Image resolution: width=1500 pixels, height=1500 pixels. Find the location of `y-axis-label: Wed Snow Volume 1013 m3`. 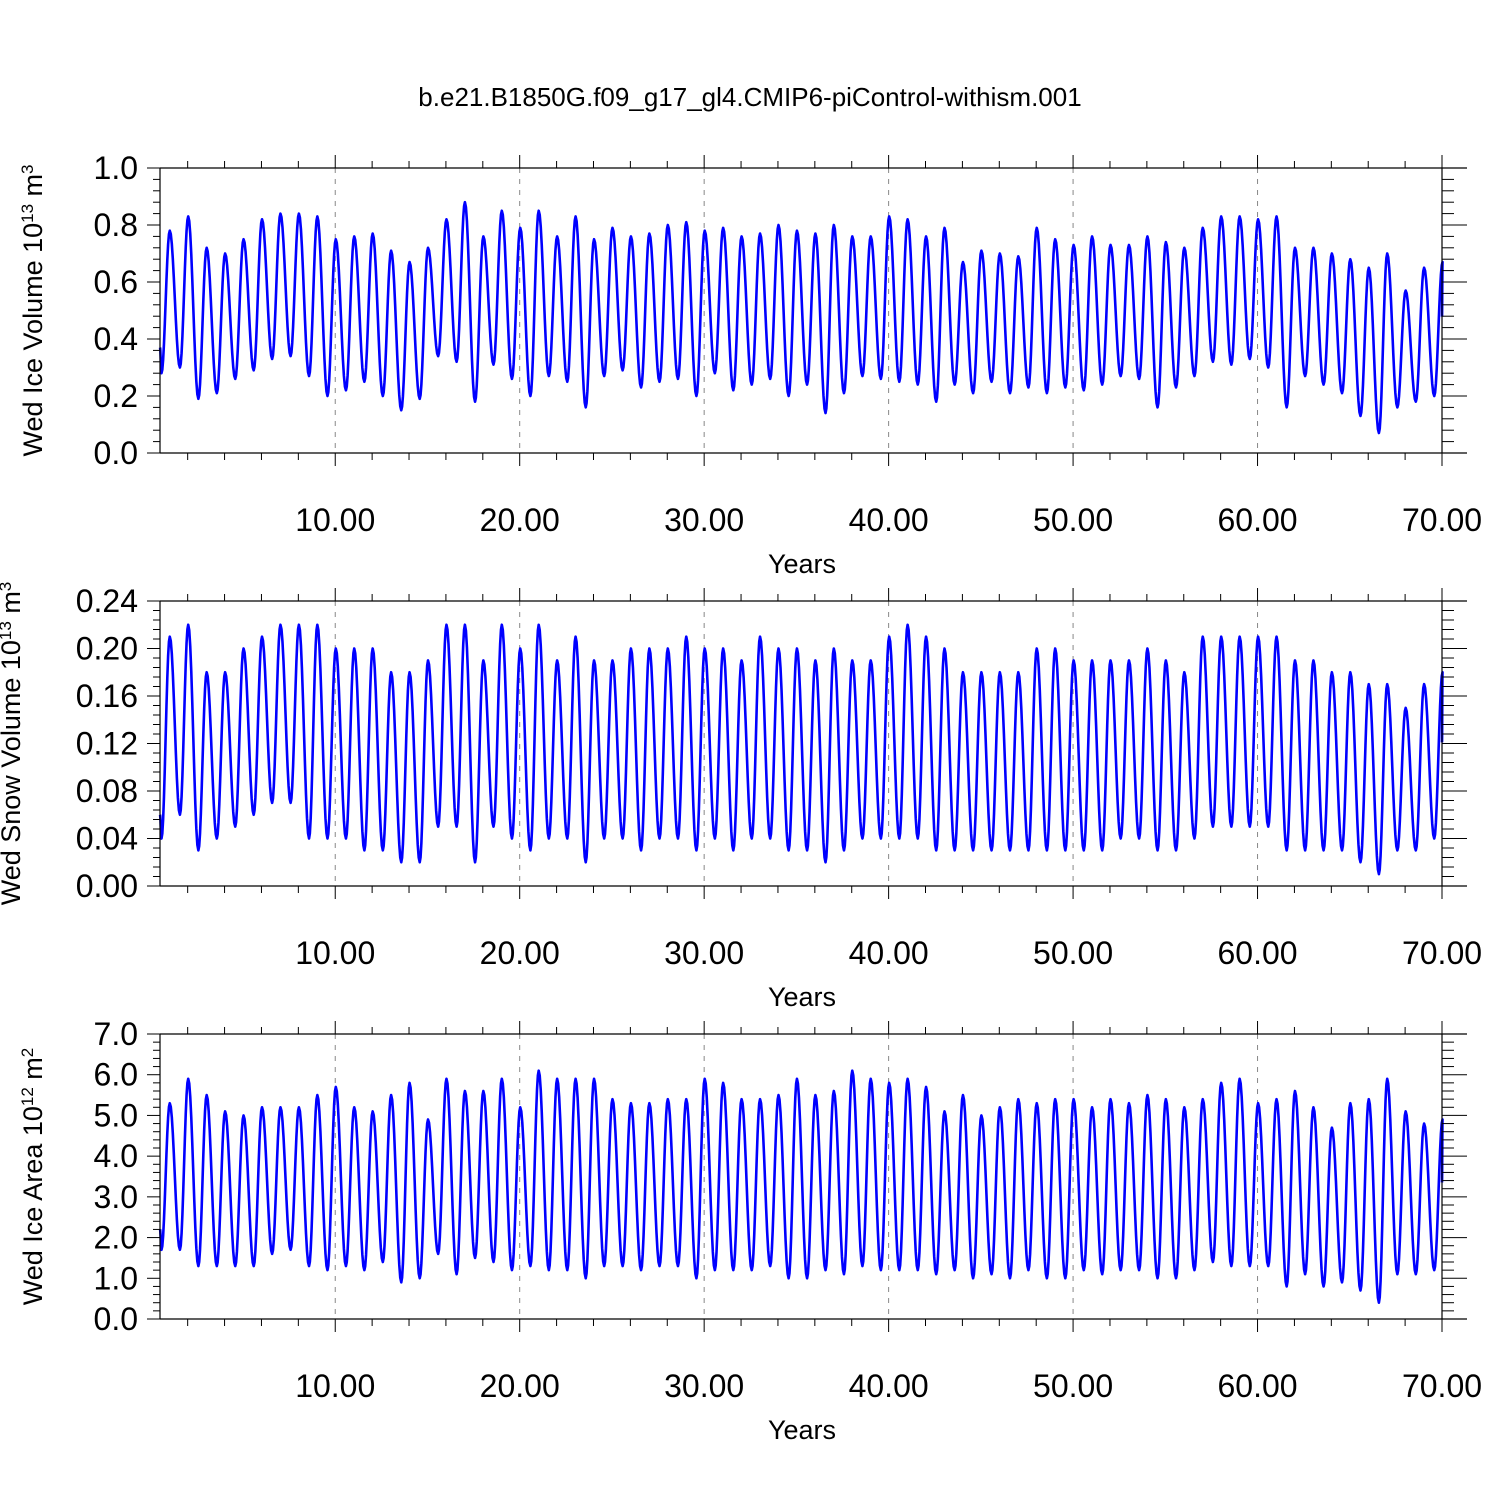

y-axis-label: Wed Snow Volume 1013 m3 is located at coordinates (13, 744).